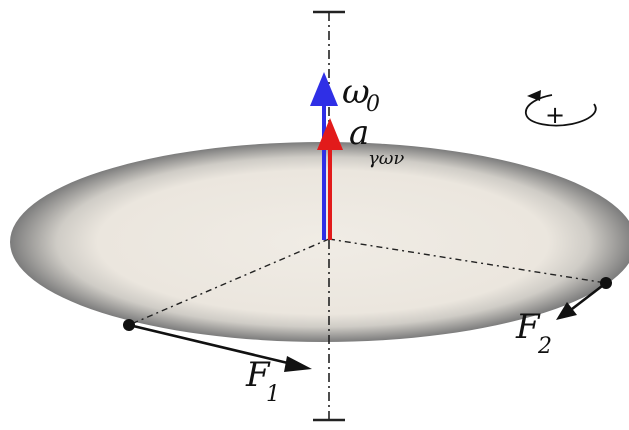  Describe the element at coordinates (324, 89) in the screenshot. I see `omega-arrowhead` at that location.